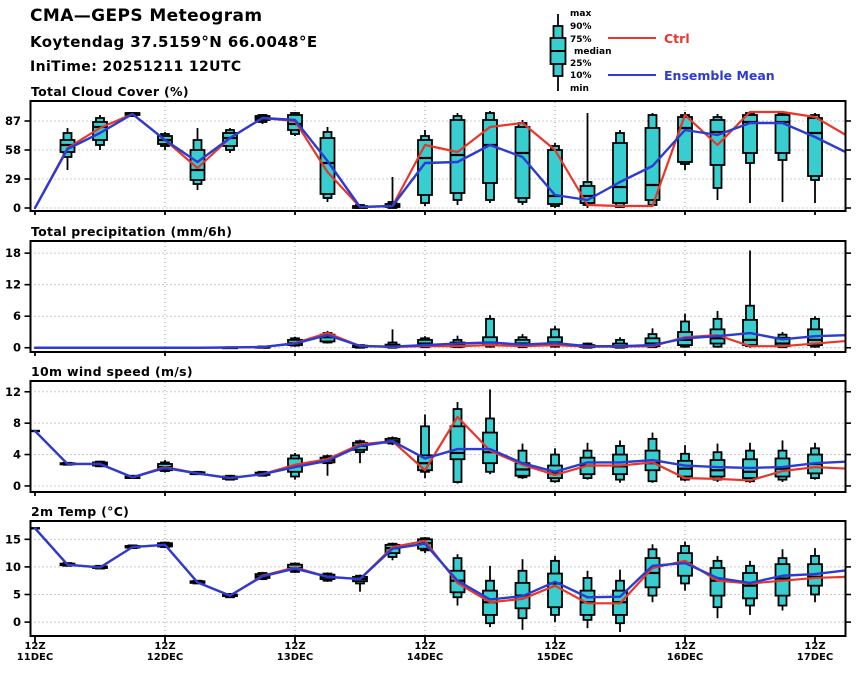  Describe the element at coordinates (581, 64) in the screenshot. I see `legend-box-label: 25%` at that location.